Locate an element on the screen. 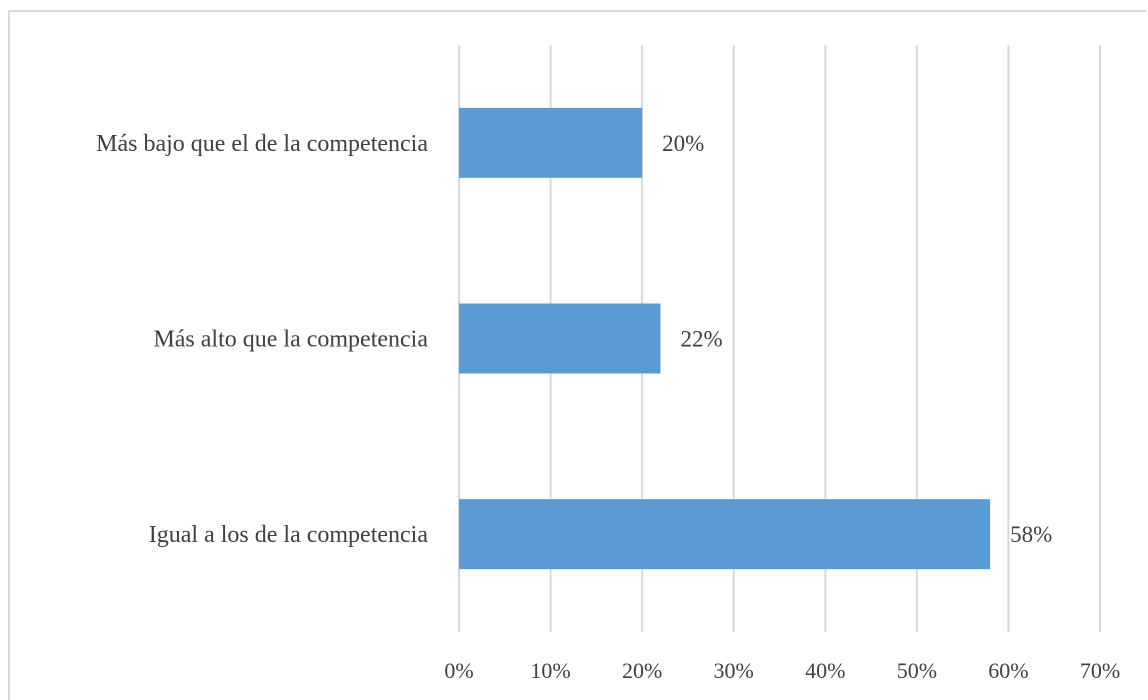 This screenshot has width=1148, height=700. category-label: Más alto que la competencia is located at coordinates (290, 340).